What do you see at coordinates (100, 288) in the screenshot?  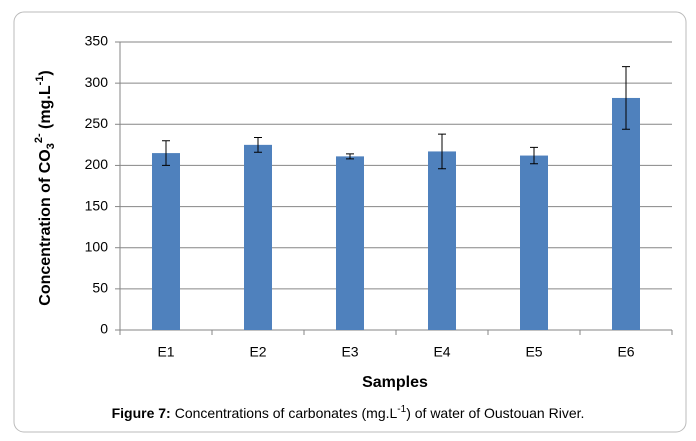 I see `y-tick-label: 50` at bounding box center [100, 288].